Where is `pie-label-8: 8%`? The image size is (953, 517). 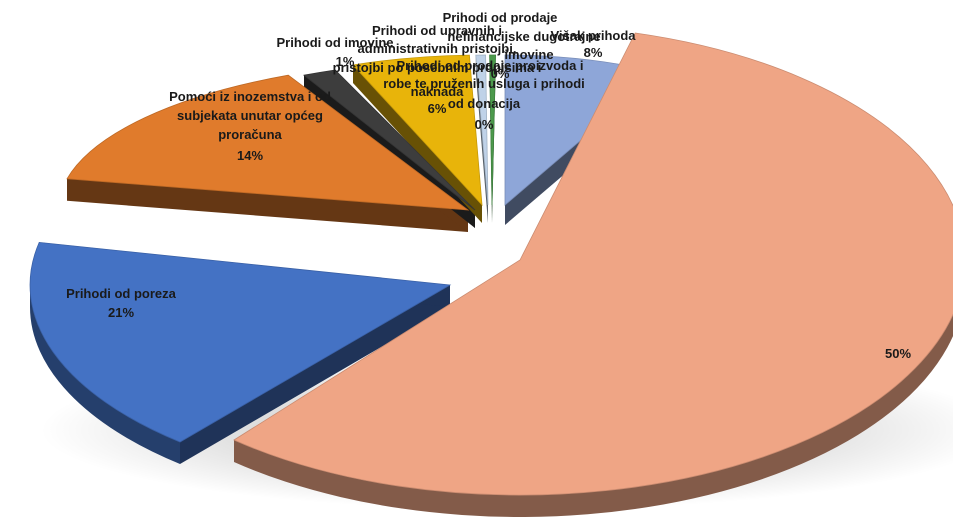 pie-label-8: 8% is located at coordinates (593, 52).